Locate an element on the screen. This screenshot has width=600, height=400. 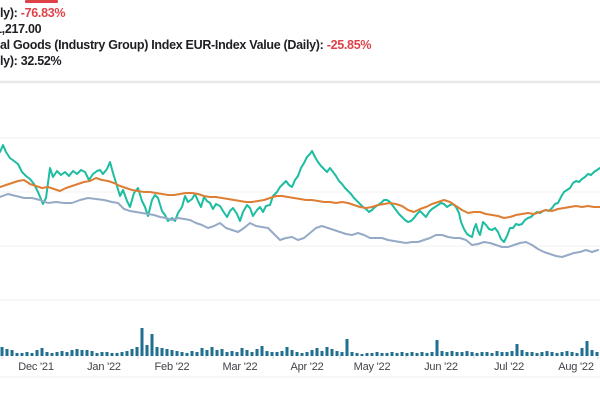
legend-line-2: 1,217.00 is located at coordinates (21, 29).